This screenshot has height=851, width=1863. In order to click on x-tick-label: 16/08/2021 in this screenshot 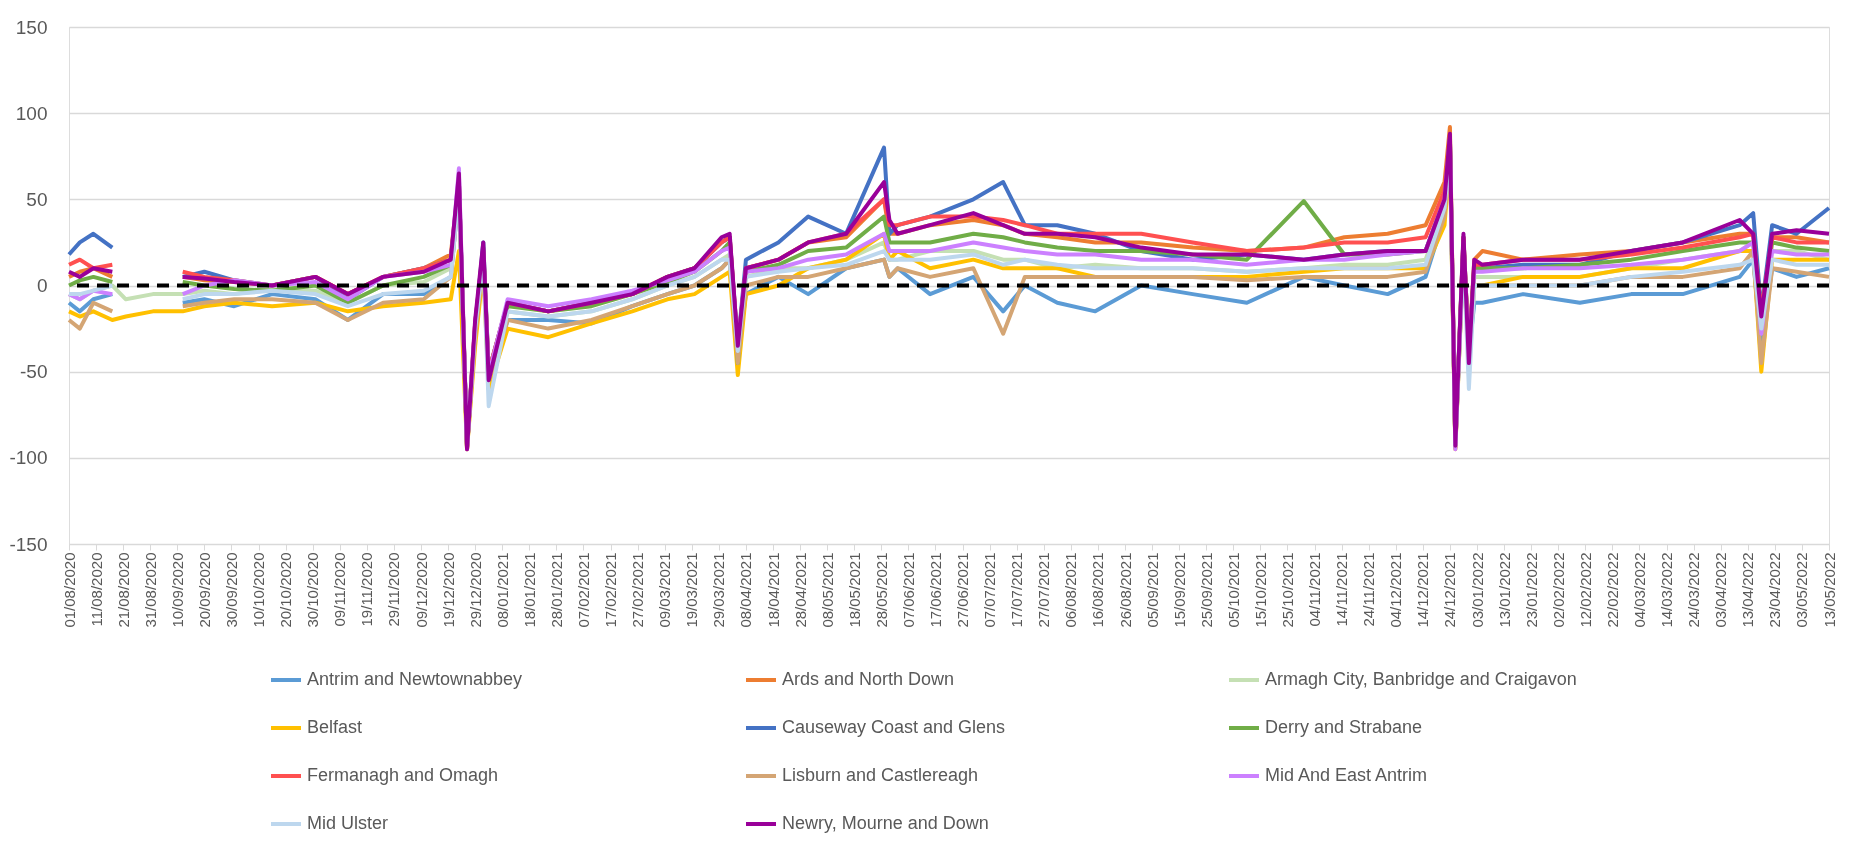, I will do `click(1098, 590)`.